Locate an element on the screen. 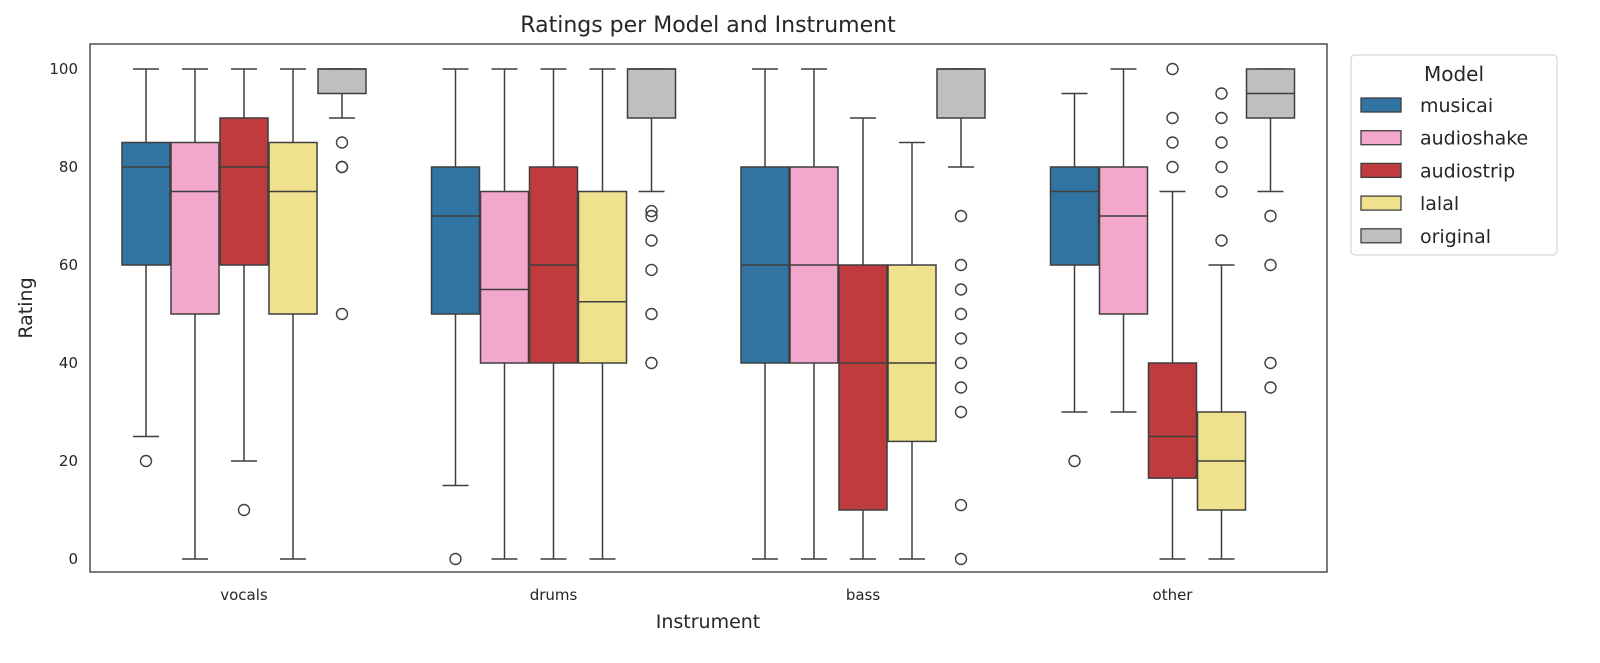  legend-label: original is located at coordinates (1455, 237).